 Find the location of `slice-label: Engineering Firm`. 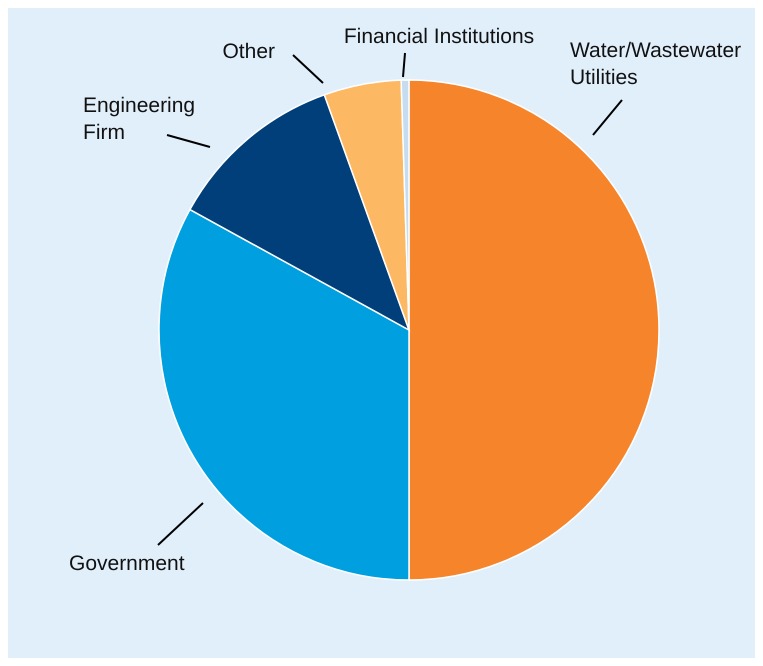

slice-label: Engineering Firm is located at coordinates (139, 119).